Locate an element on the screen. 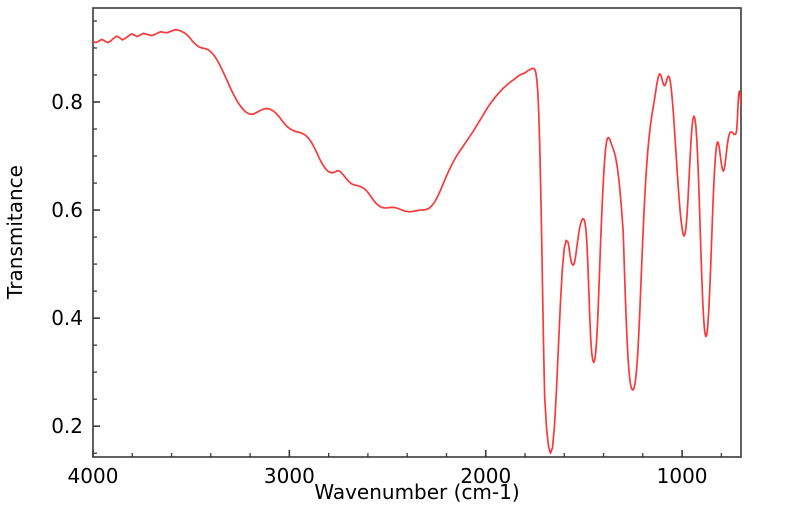 The image size is (799, 516). x-tick-label: 2000 is located at coordinates (485, 476).